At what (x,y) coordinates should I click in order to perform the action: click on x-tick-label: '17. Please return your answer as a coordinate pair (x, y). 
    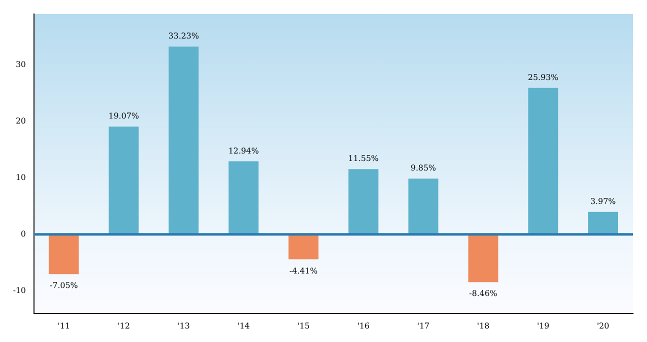
    Looking at the image, I should click on (423, 325).